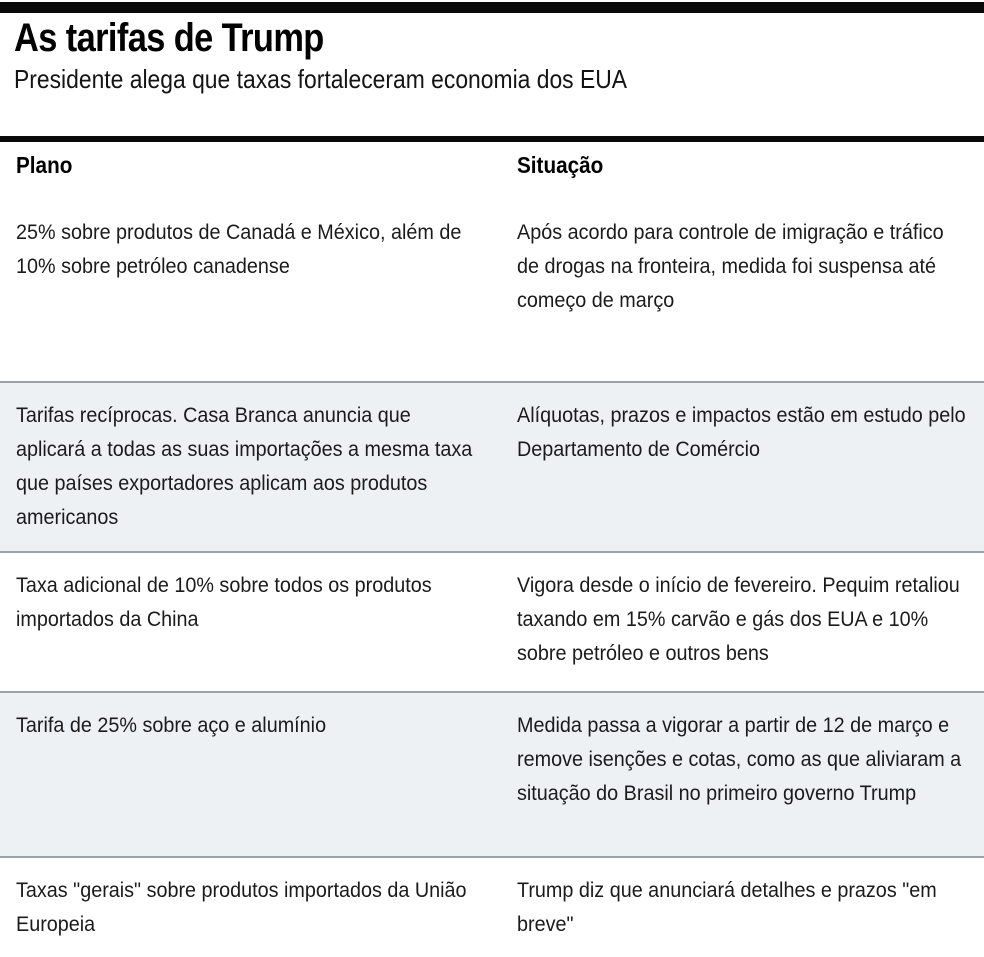 This screenshot has width=984, height=957. Describe the element at coordinates (560, 165) in the screenshot. I see `column-header-situacao-label: Situação` at that location.